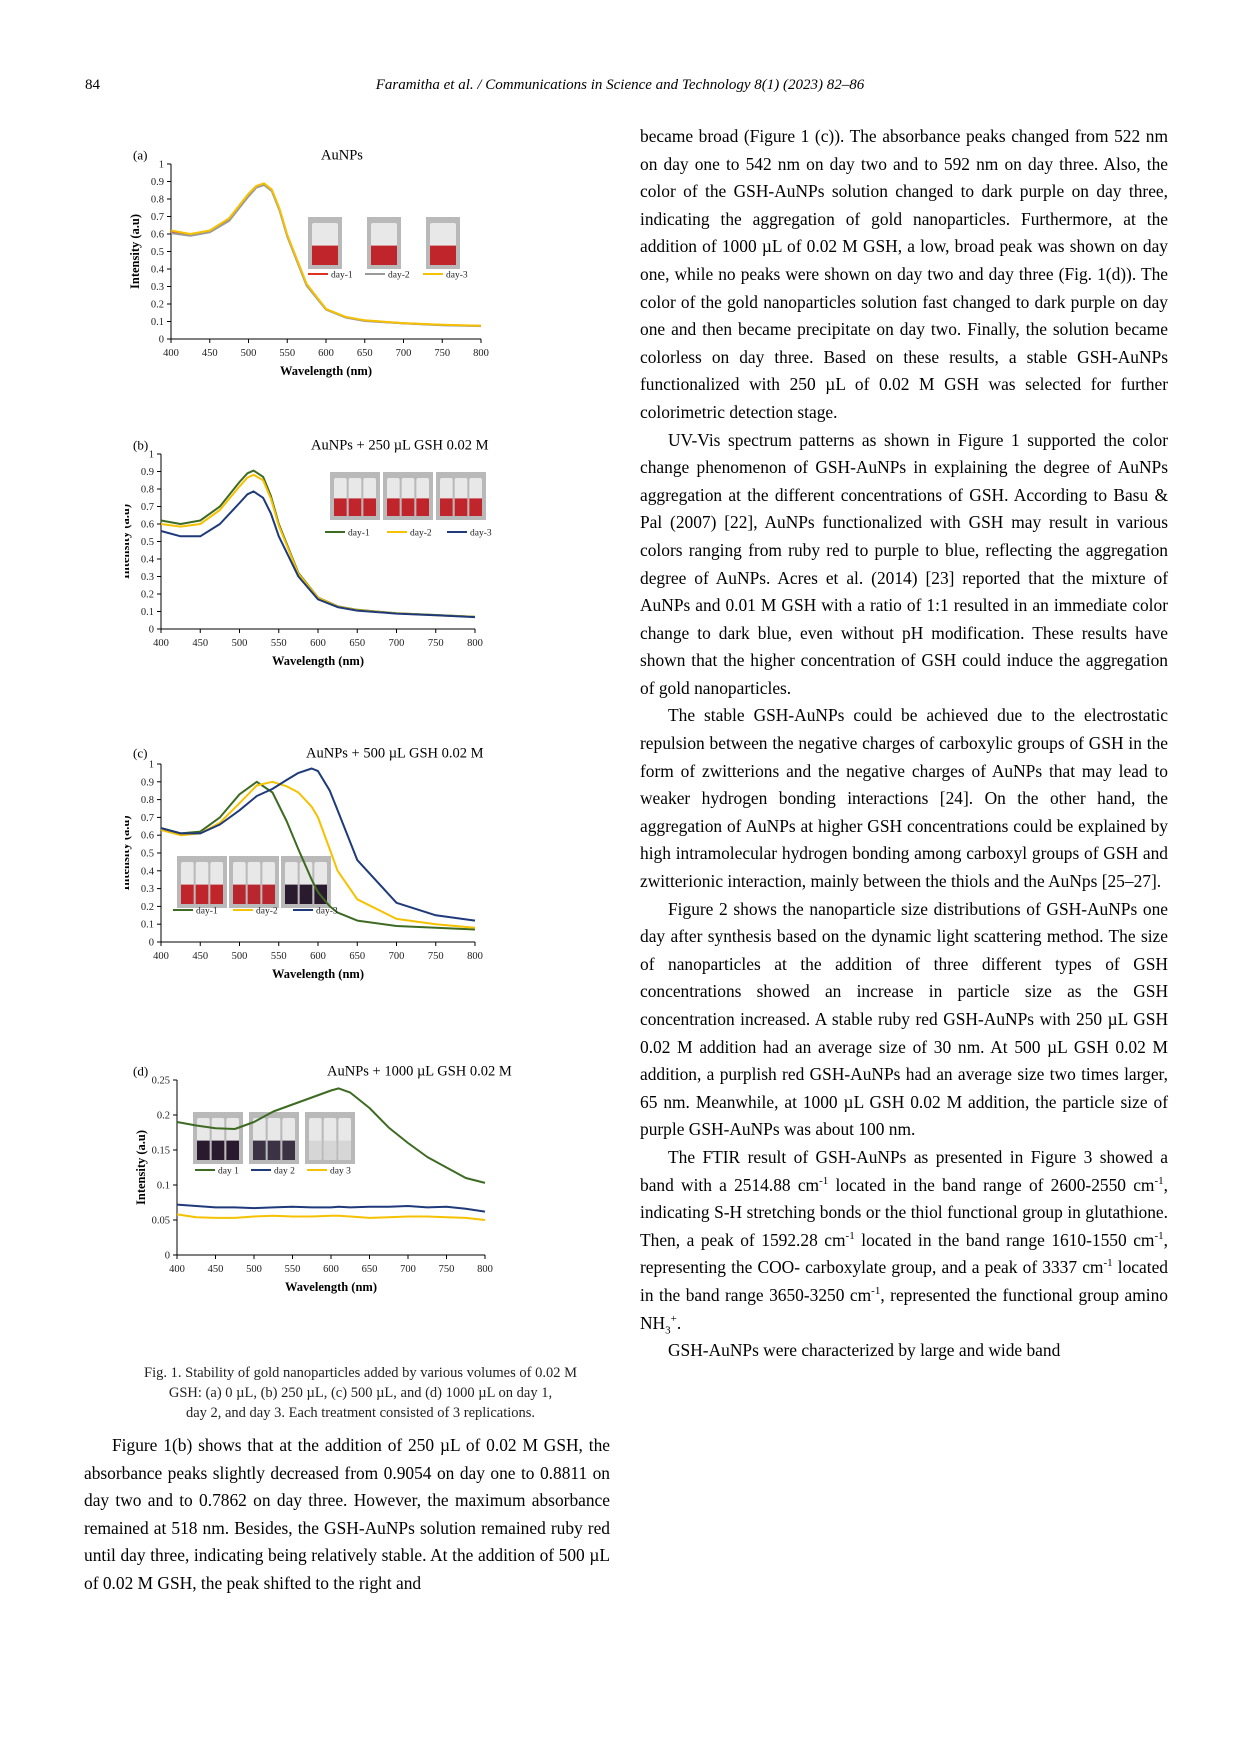 The height and width of the screenshot is (1754, 1240). Describe the element at coordinates (161, 340) in the screenshot. I see `y-tick-label: 0` at that location.